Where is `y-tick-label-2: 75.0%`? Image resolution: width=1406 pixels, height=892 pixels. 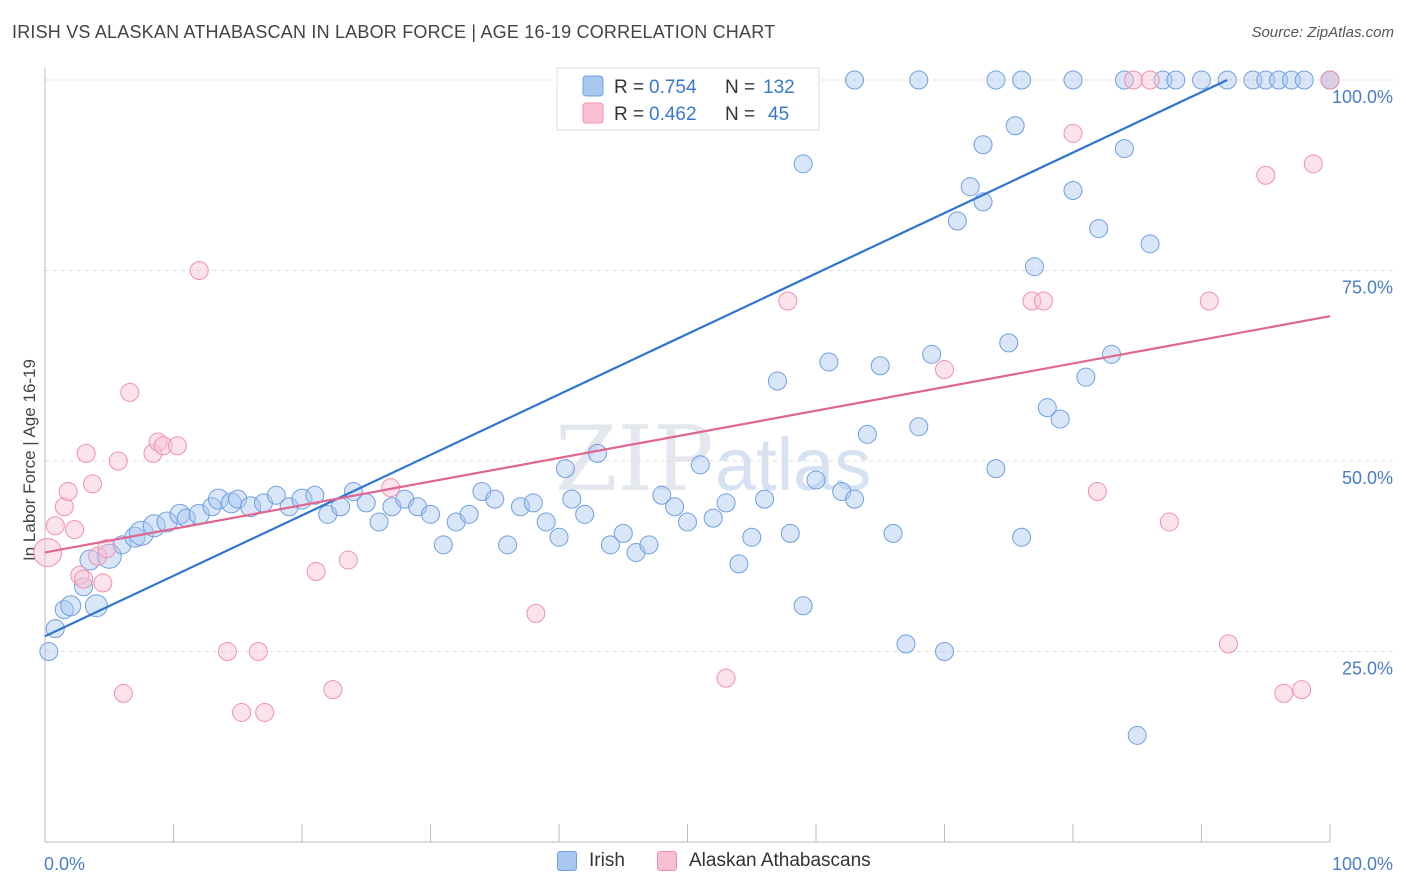 y-tick-label-2: 75.0% is located at coordinates (1367, 288).